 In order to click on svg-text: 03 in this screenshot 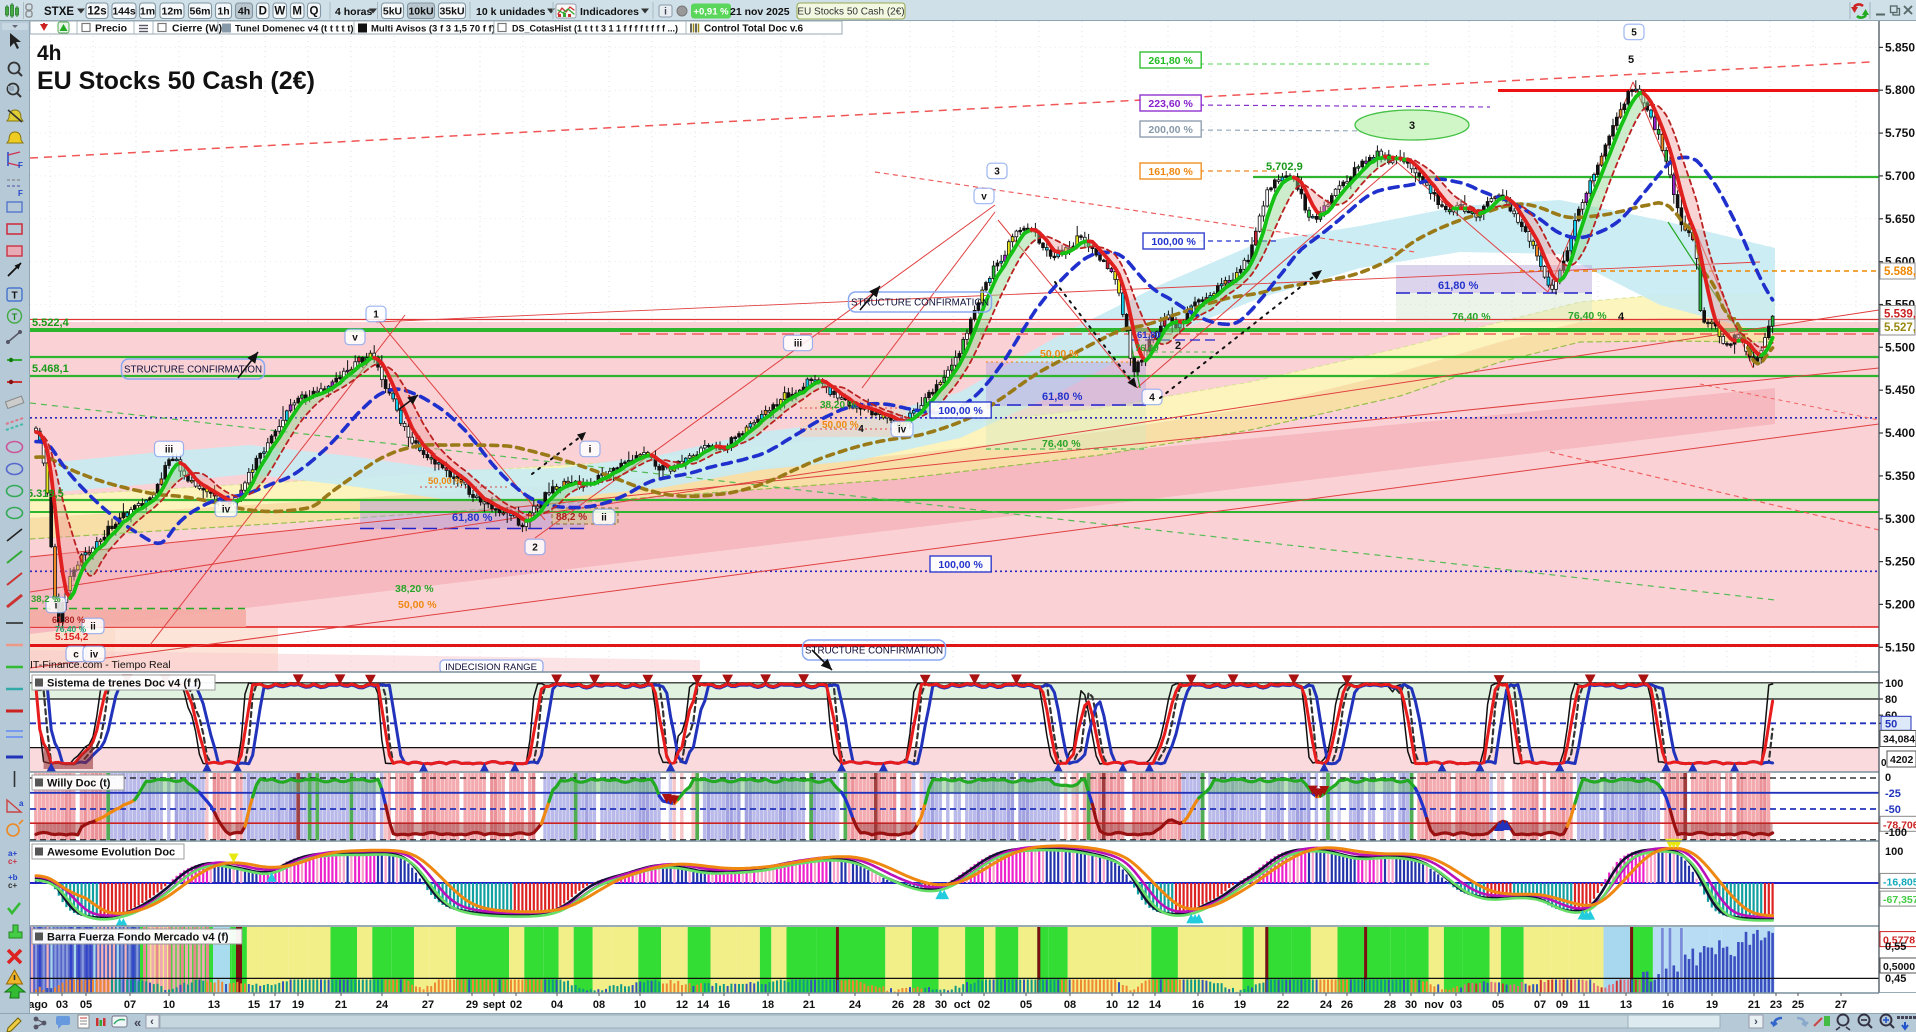, I will do `click(62, 1005)`.